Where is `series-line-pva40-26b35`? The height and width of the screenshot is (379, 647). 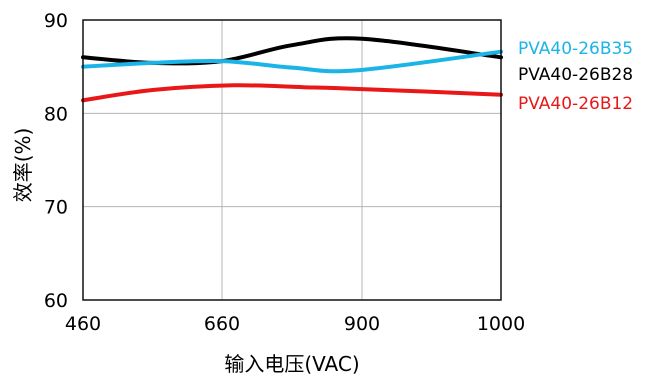
series-line-pva40-26b35 is located at coordinates (292, 61).